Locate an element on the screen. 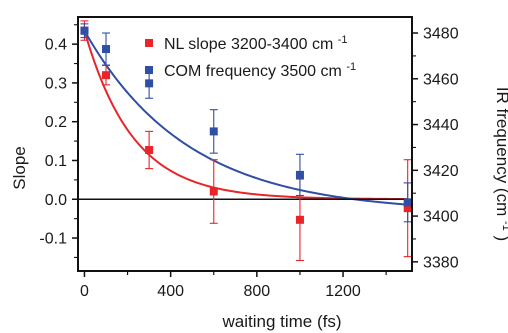 This screenshot has width=508, height=333. y2-tick-label: 3440 is located at coordinates (441, 125).